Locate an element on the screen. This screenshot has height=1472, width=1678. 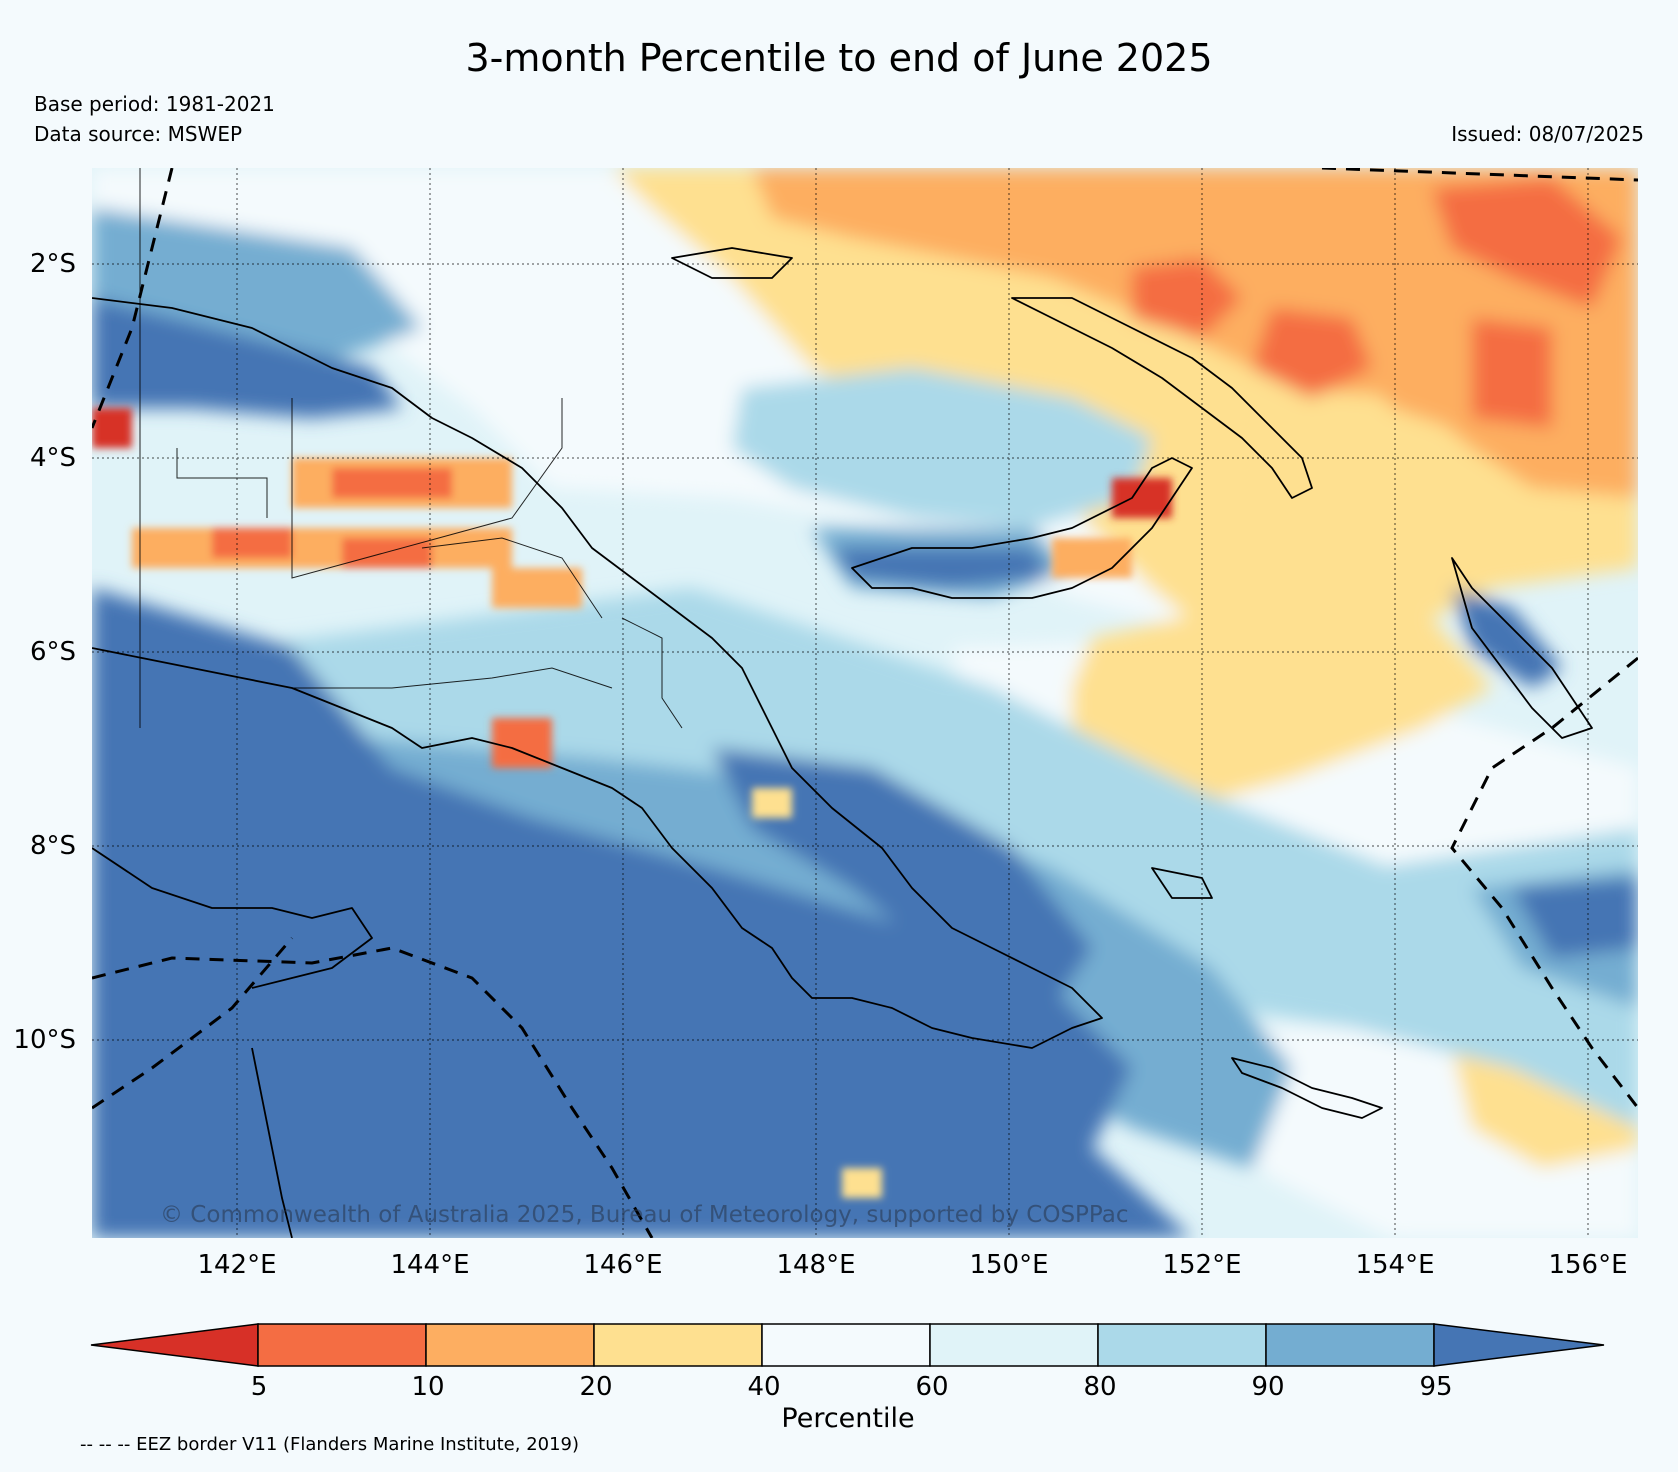
colorbar-tick-5: 5 is located at coordinates (259, 1387).